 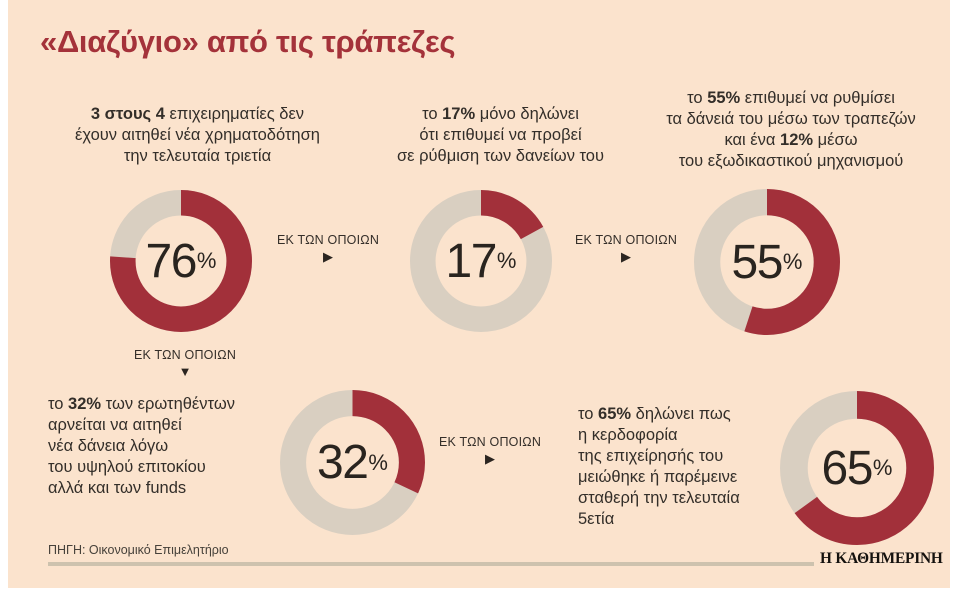 What do you see at coordinates (197, 156) in the screenshot?
I see `annotation-line: την τελευταία τριετία` at bounding box center [197, 156].